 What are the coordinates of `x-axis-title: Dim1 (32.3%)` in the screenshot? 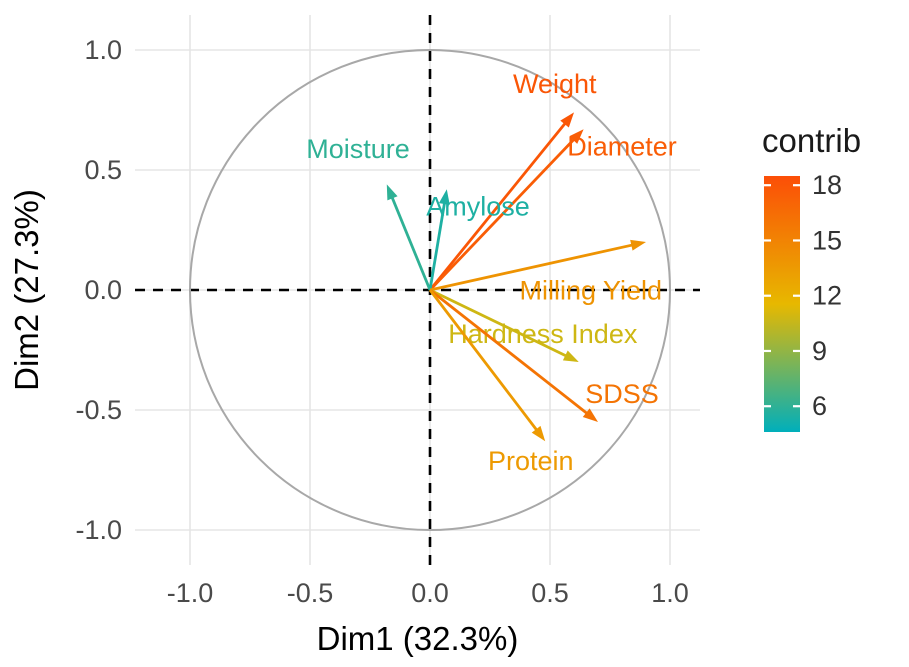 It's located at (418, 638).